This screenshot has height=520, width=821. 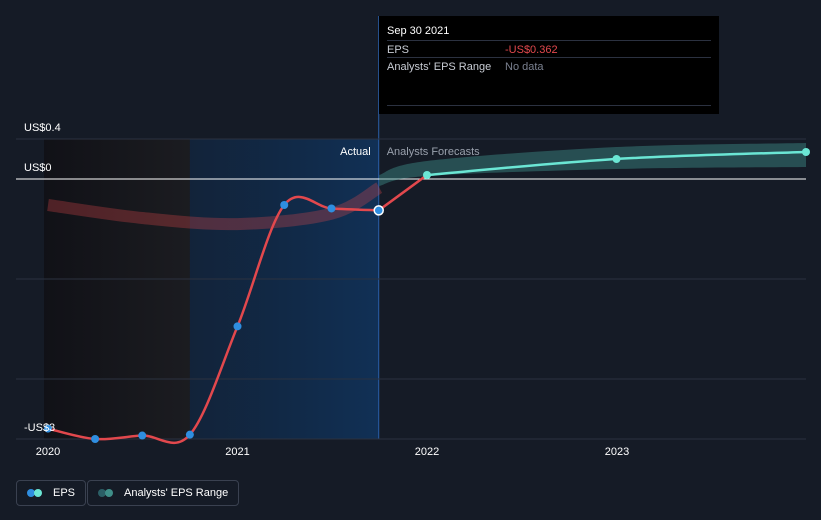 I want to click on y-tick-label: US$0, so click(x=38, y=168).